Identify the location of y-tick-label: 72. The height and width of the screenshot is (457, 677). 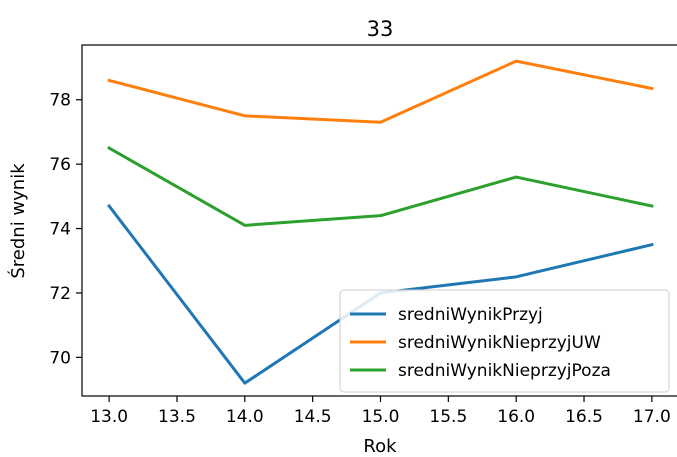
(60, 294).